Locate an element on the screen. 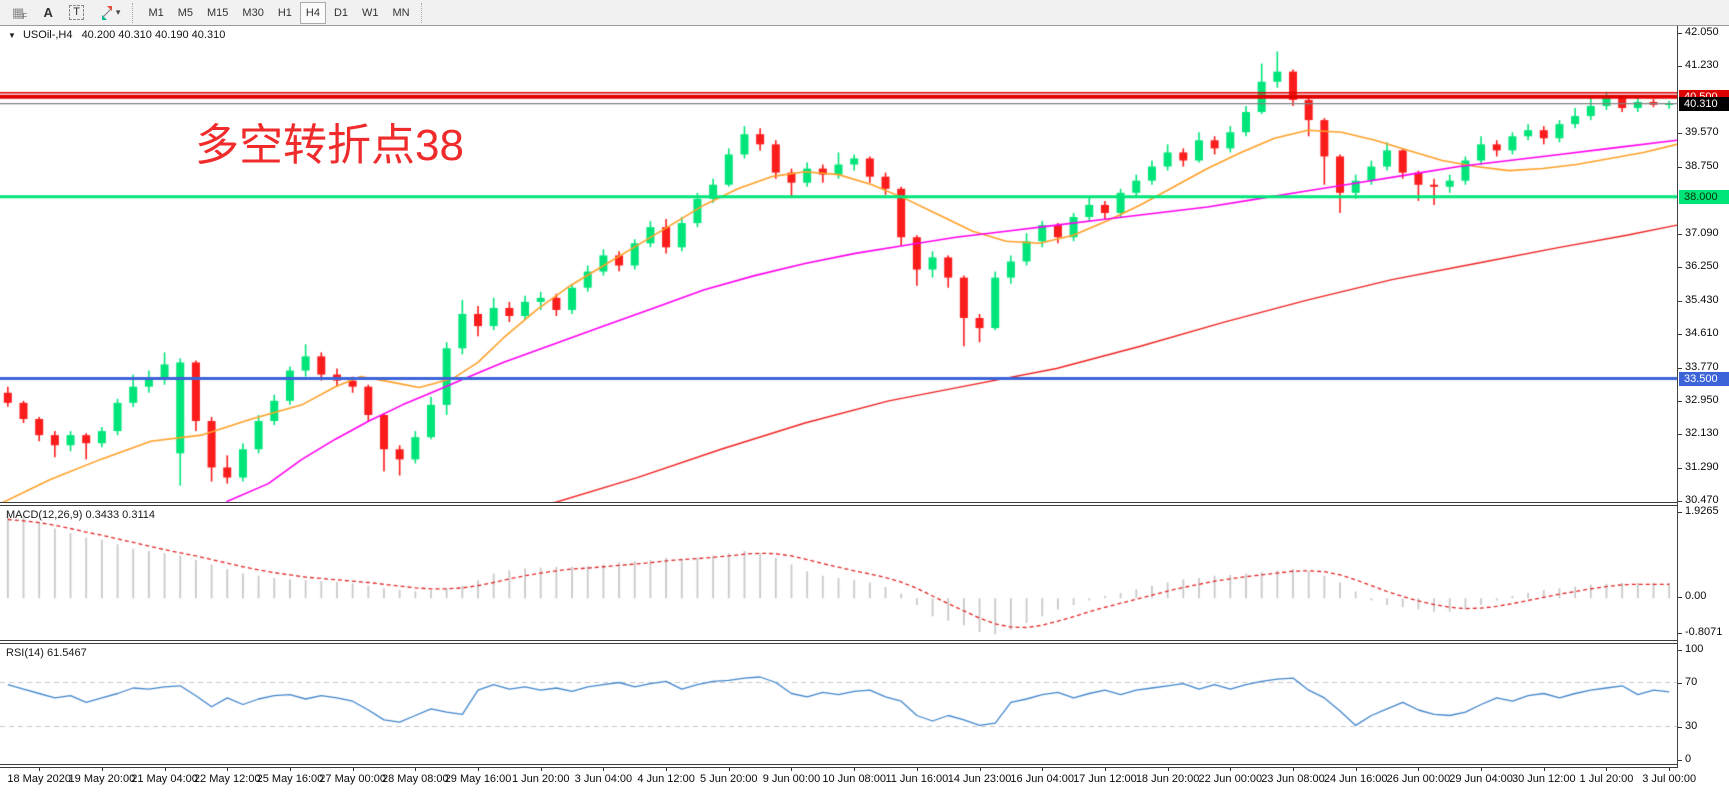  price-axis-label: 38.750 is located at coordinates (1702, 166).